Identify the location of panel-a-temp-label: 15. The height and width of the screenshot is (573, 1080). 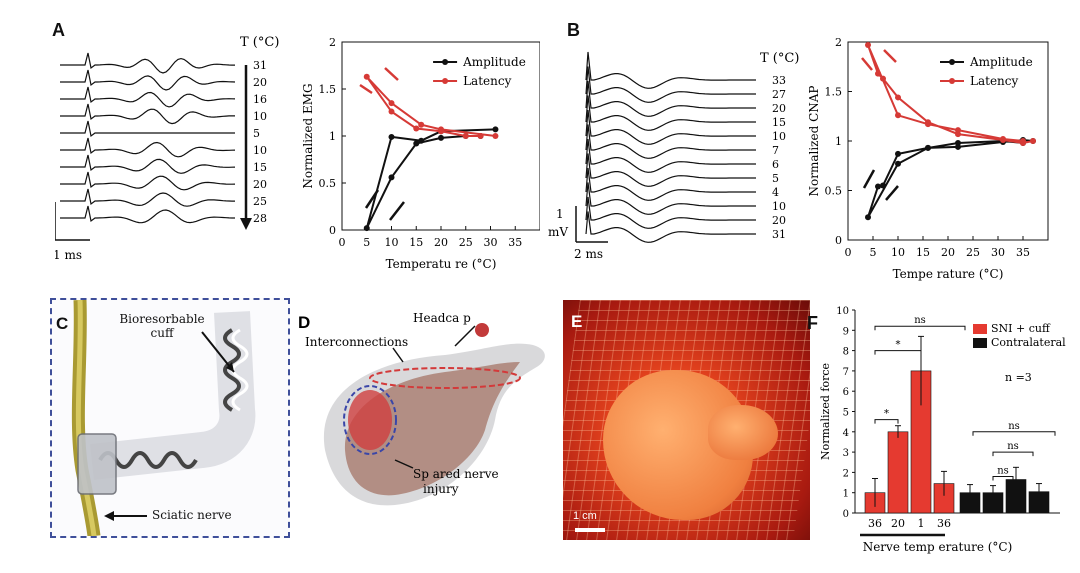
(260, 167).